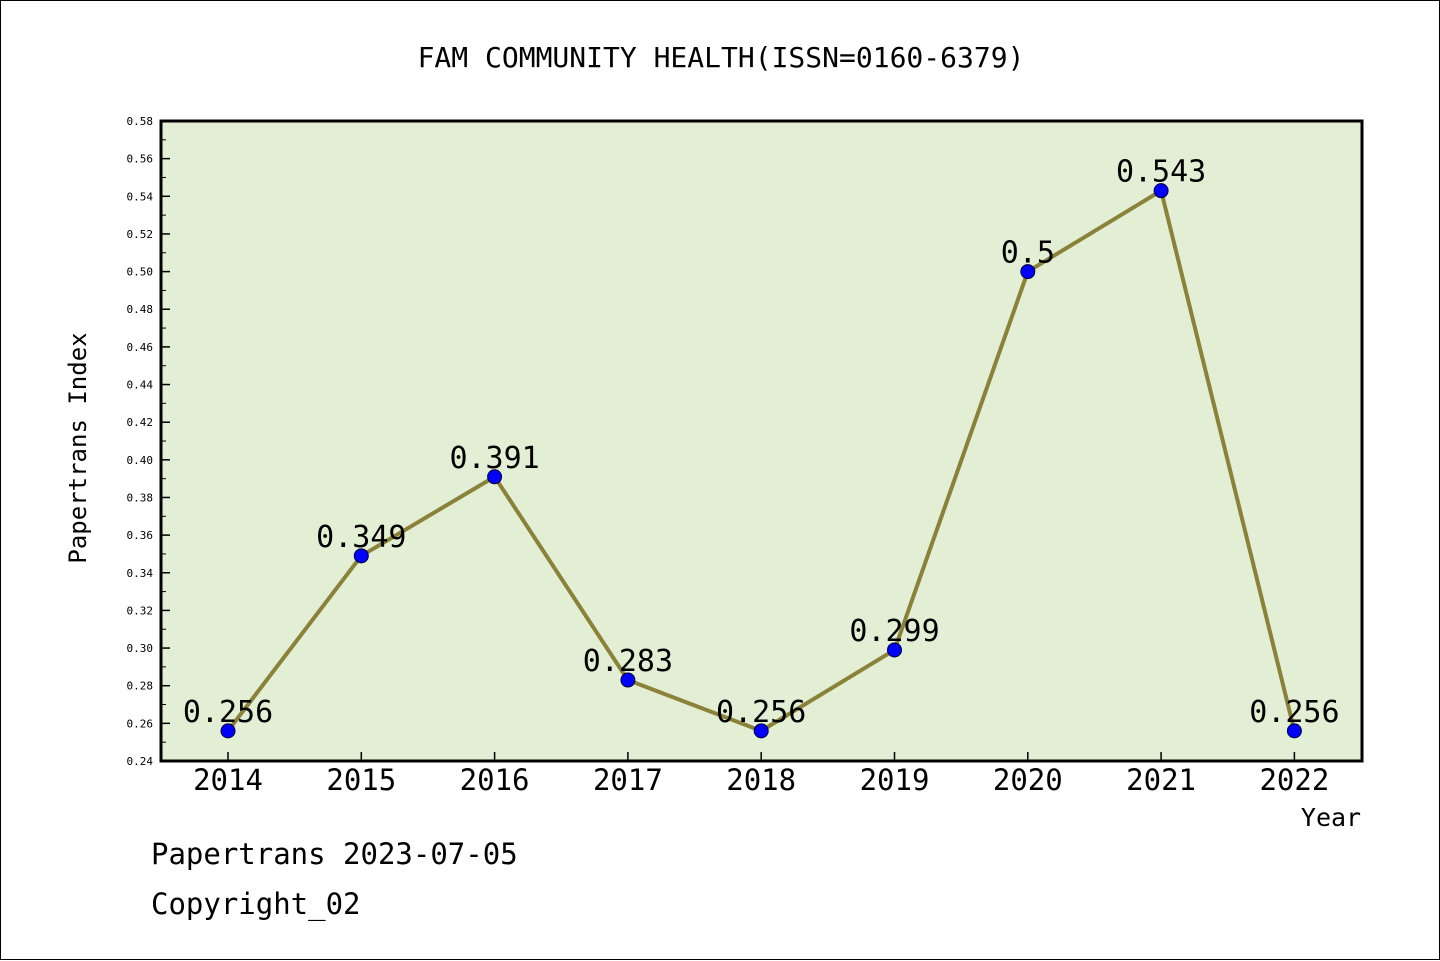 This screenshot has width=1440, height=961. What do you see at coordinates (256, 904) in the screenshot?
I see `footer-copyright: Copyright_02` at bounding box center [256, 904].